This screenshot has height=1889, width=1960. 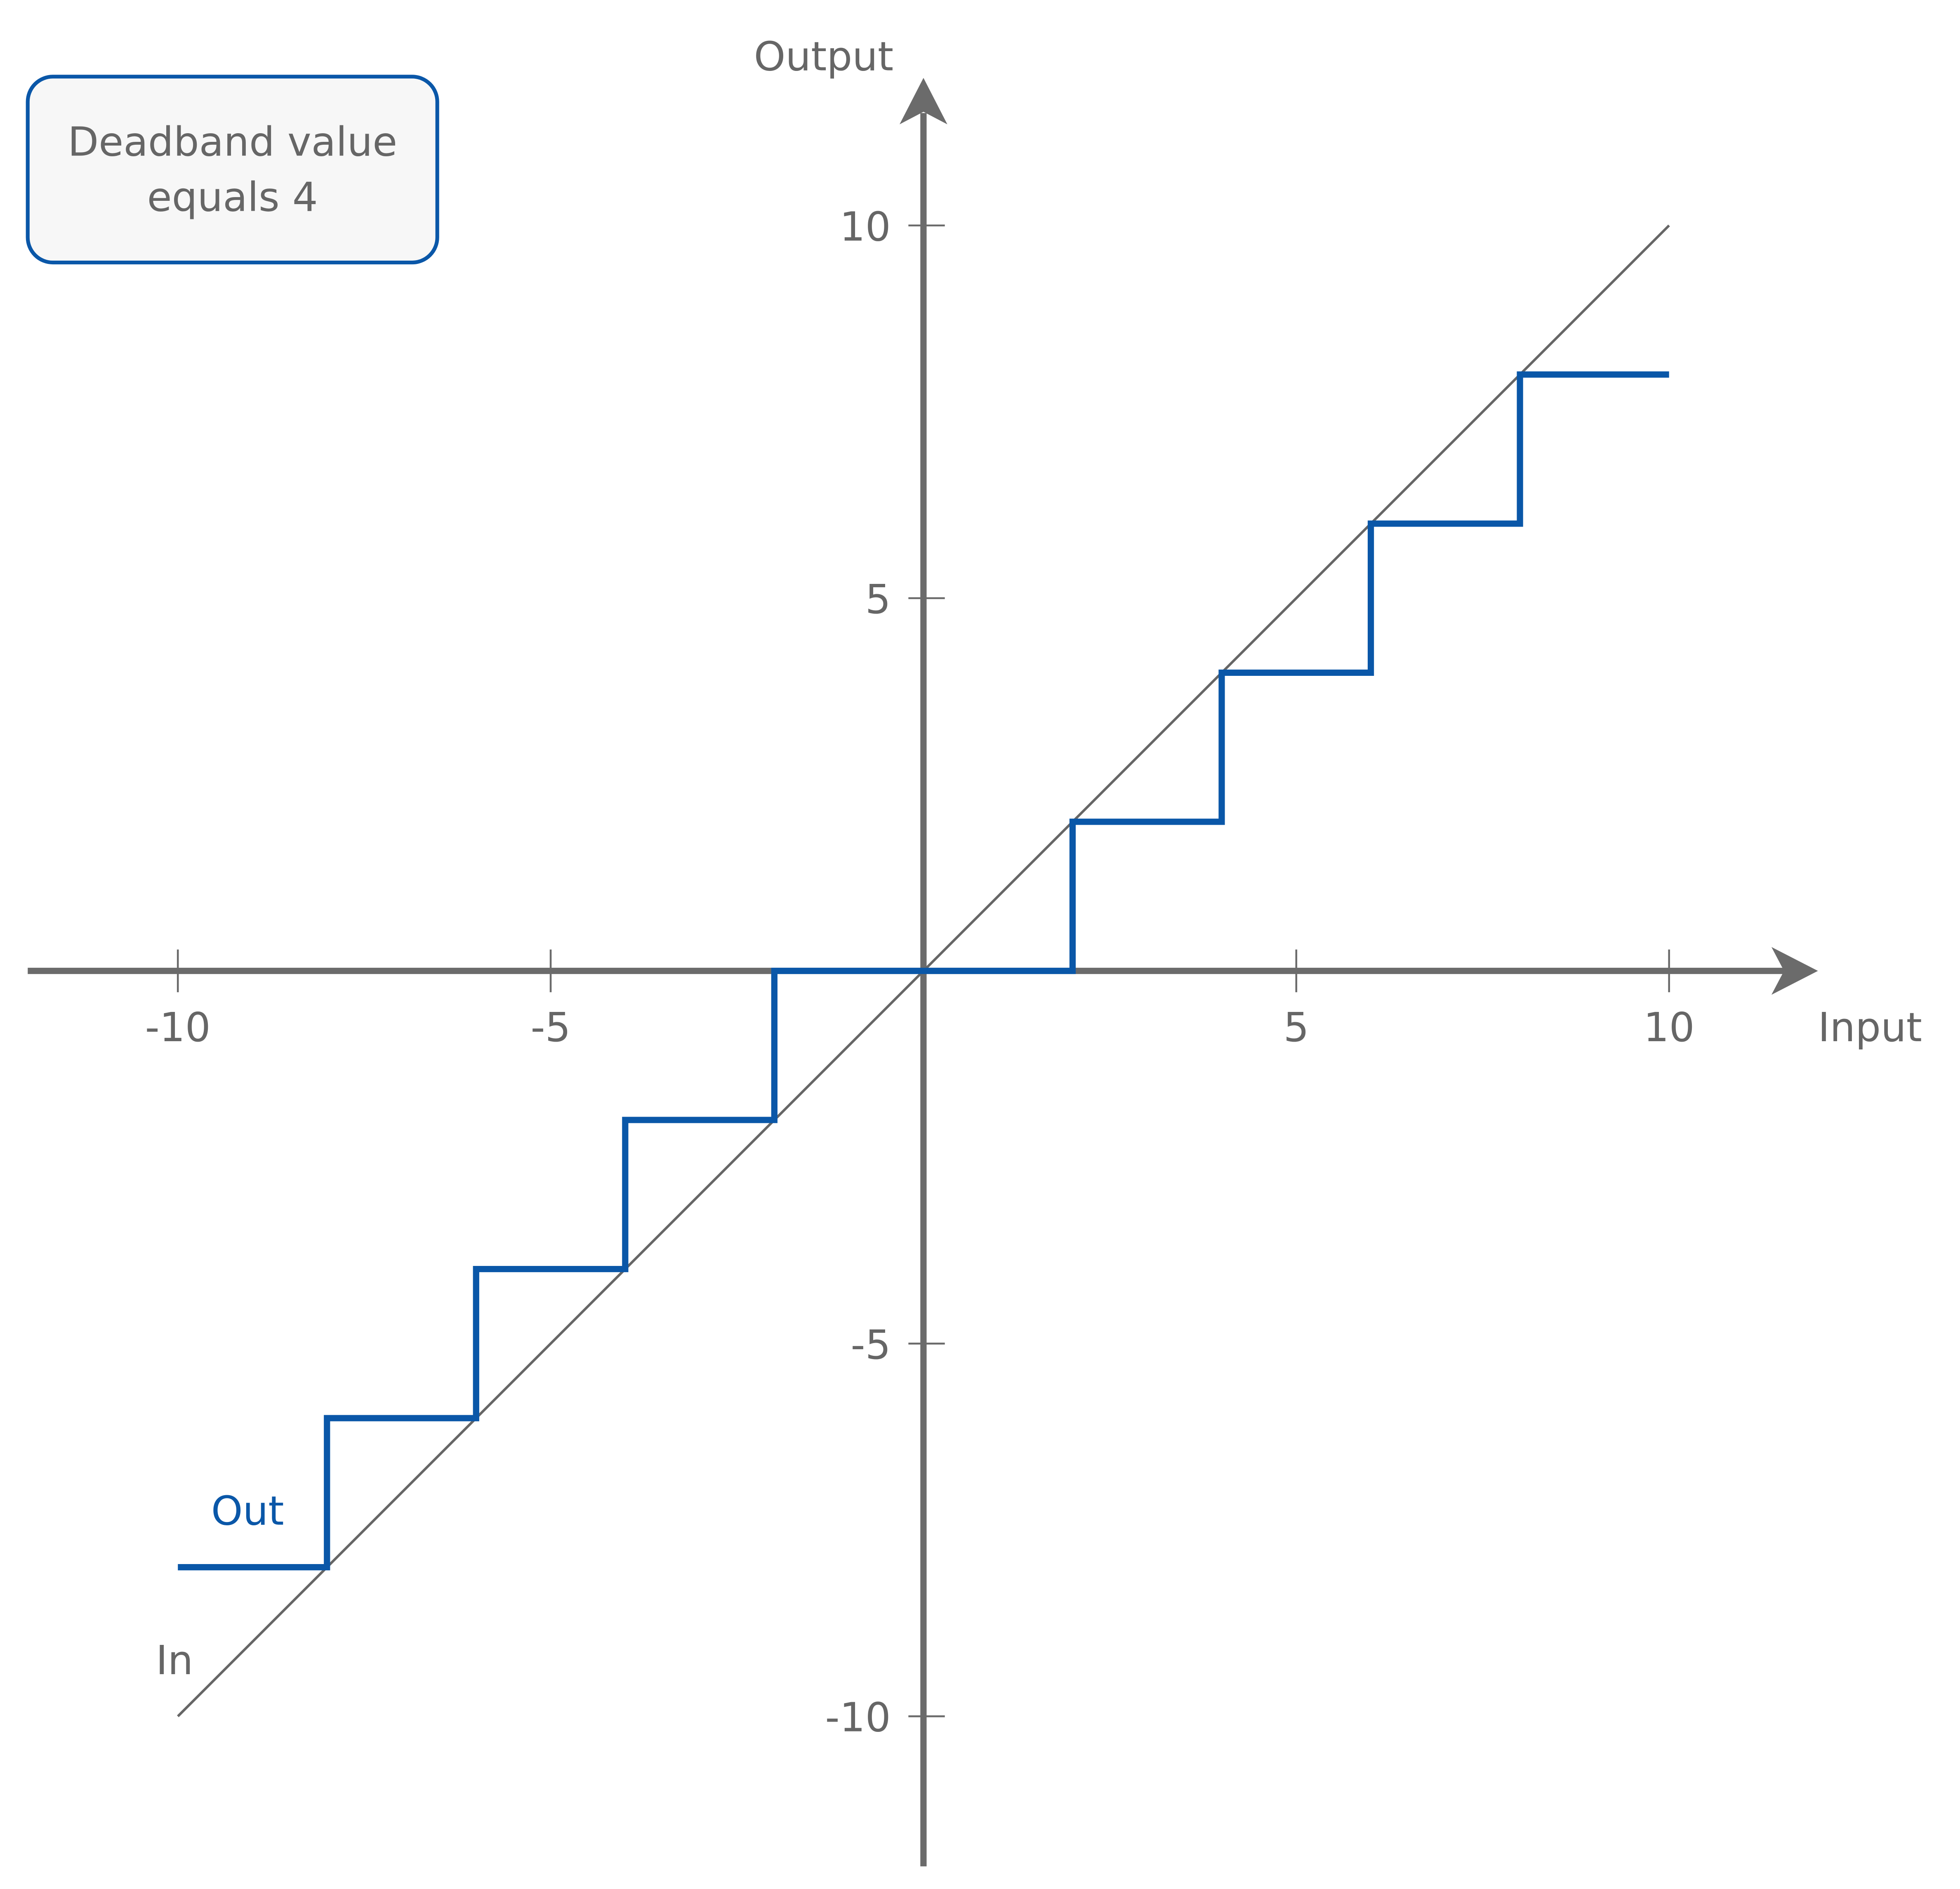 I want to click on annotation-box: Deadband value equals 4, so click(x=233, y=170).